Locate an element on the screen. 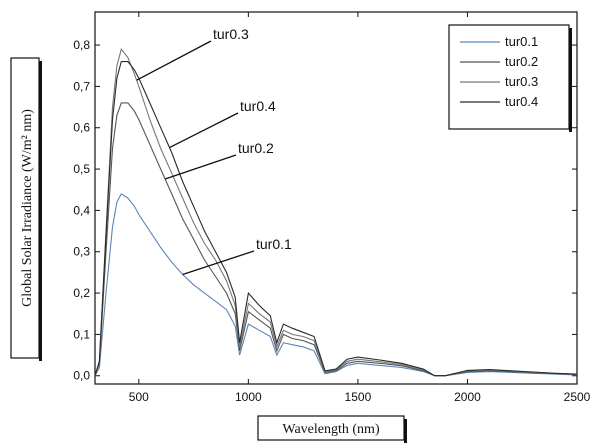 This screenshot has width=595, height=445. y-tick-label: 0,4 is located at coordinates (81, 210).